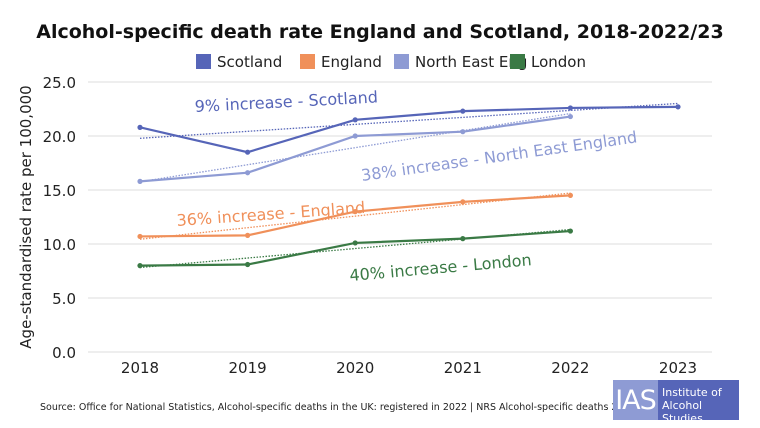 Image resolution: width=760 pixels, height=428 pixels. Describe the element at coordinates (355, 368) in the screenshot. I see `x-tick-label: 2020` at that location.